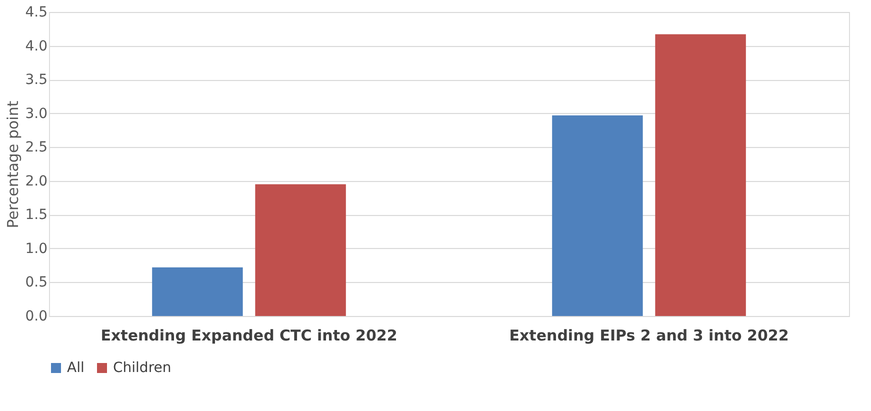 The height and width of the screenshot is (411, 871). What do you see at coordinates (36, 80) in the screenshot?
I see `y-tick-label: 3.5` at bounding box center [36, 80].